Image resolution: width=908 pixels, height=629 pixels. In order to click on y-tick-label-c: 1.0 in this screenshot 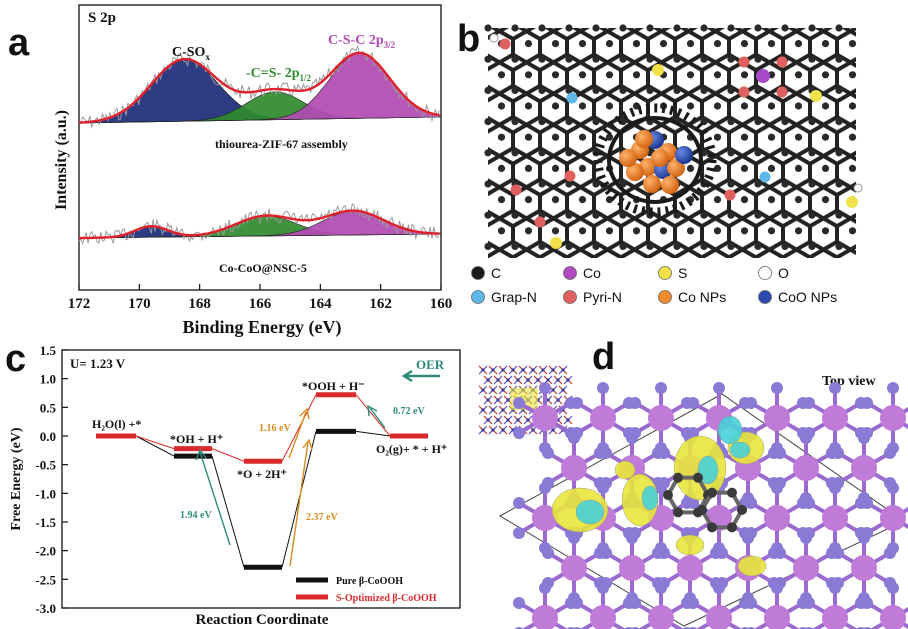, I will do `click(48, 379)`.